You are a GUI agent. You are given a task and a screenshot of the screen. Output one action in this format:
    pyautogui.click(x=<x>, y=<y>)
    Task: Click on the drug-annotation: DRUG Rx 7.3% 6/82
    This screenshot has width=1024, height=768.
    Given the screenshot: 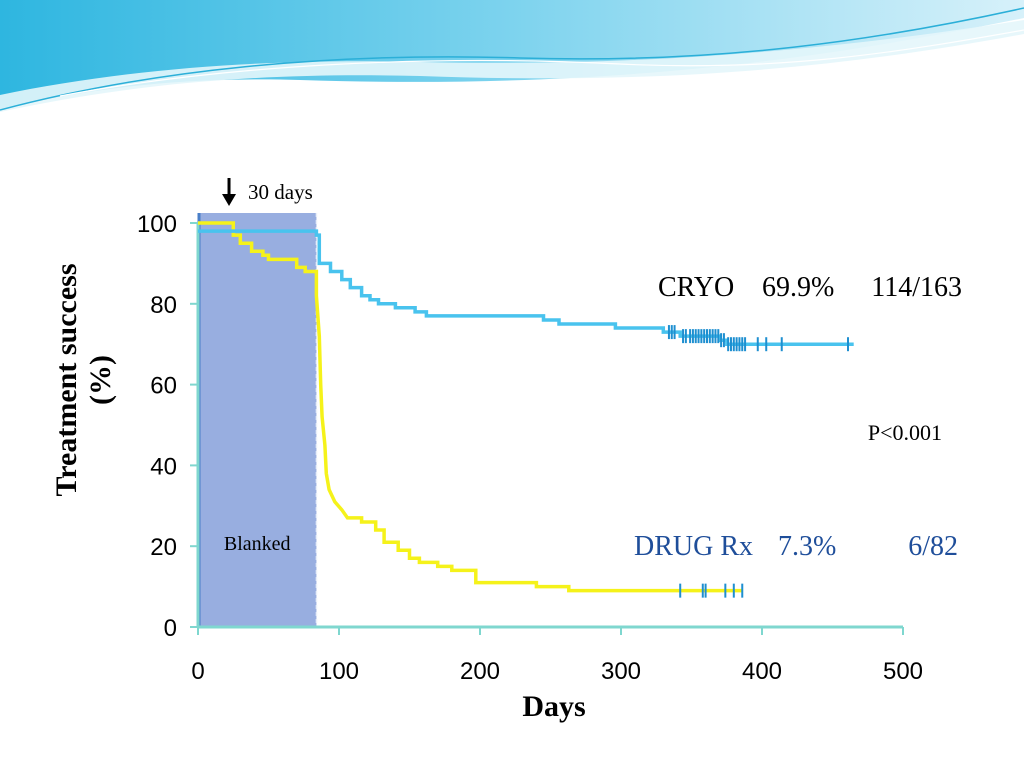 What is the action you would take?
    pyautogui.click(x=796, y=546)
    